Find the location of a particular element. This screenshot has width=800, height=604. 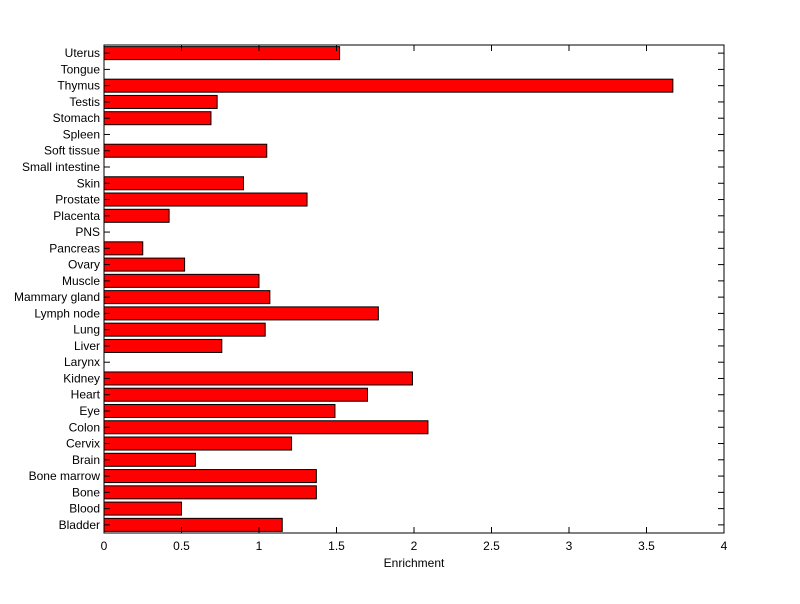

bar-cervix is located at coordinates (198, 443).